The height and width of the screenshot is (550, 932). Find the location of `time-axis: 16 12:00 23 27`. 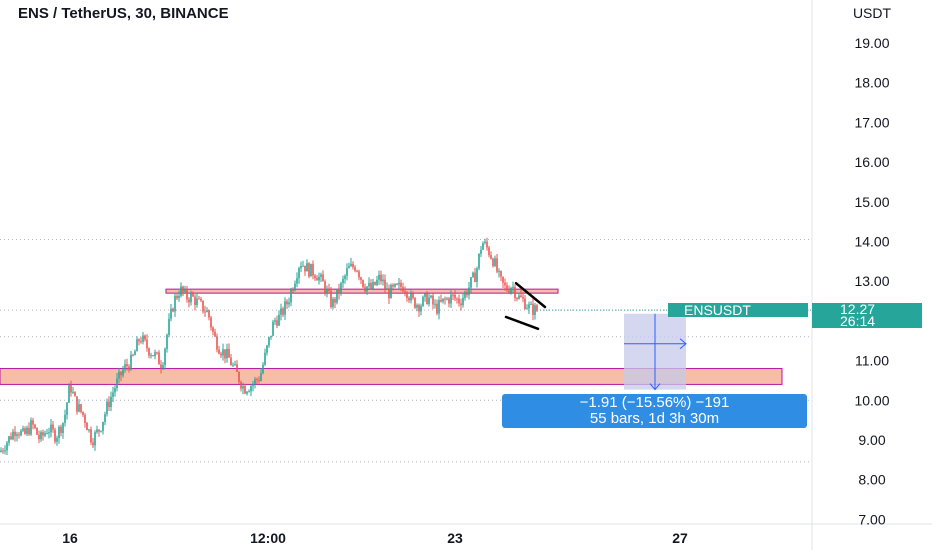

time-axis: 16 12:00 23 27 is located at coordinates (375, 538).